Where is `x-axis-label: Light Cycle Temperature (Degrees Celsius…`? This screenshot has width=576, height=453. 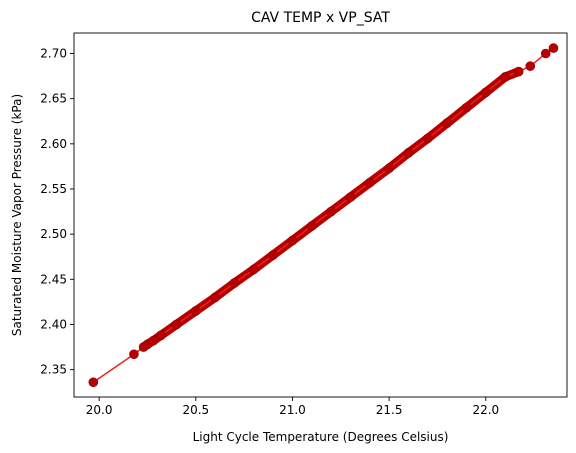 x-axis-label: Light Cycle Temperature (Degrees Celsius… is located at coordinates (321, 437).